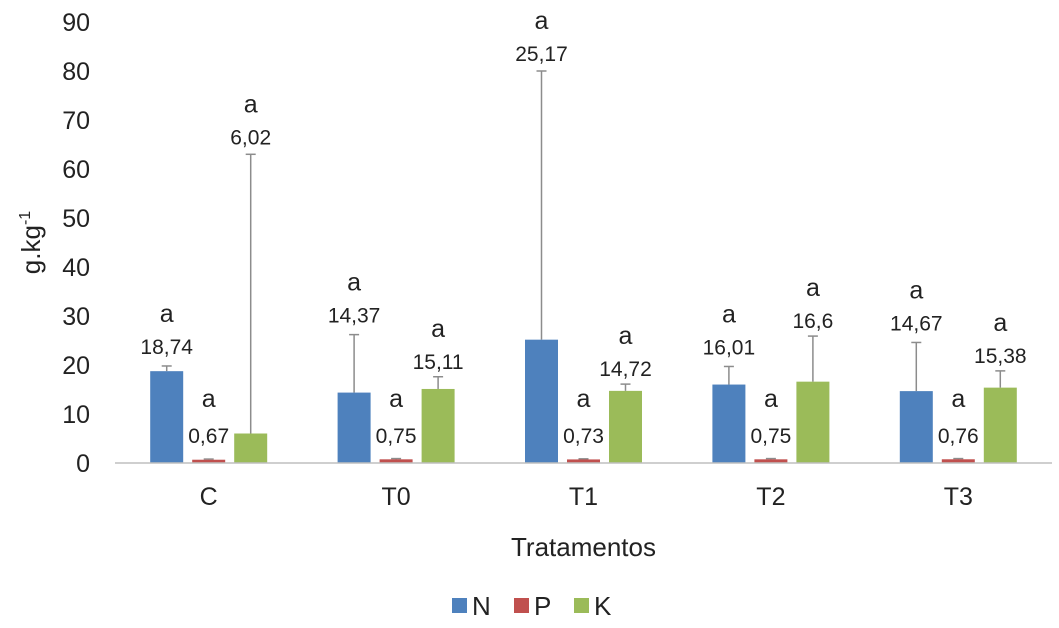  What do you see at coordinates (396, 461) in the screenshot?
I see `bar-P-T0` at bounding box center [396, 461].